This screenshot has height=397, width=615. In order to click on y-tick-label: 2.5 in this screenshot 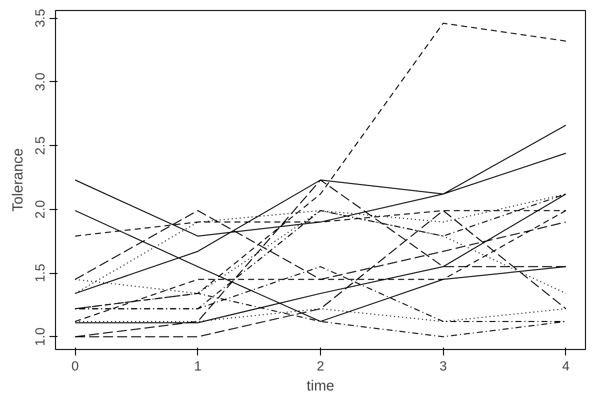, I will do `click(40, 145)`.